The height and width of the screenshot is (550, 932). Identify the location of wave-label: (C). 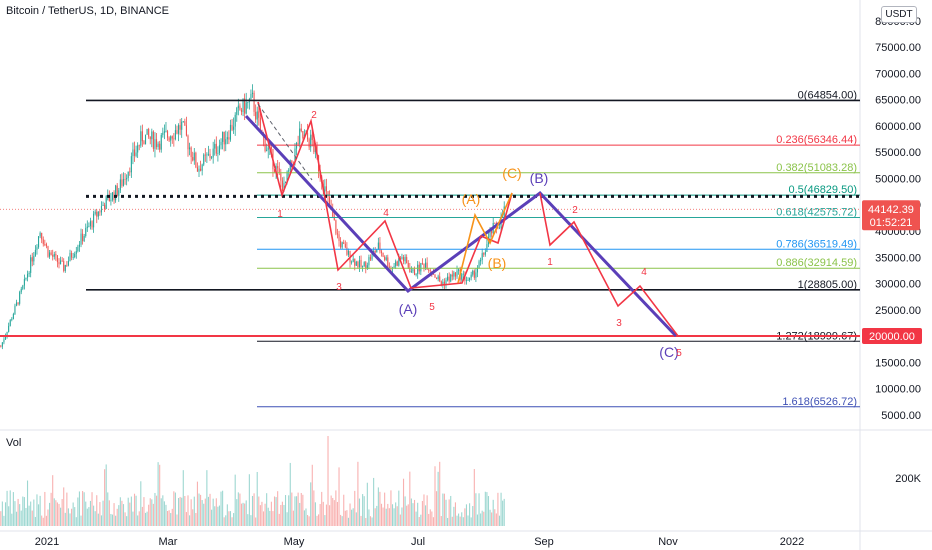
(511, 173).